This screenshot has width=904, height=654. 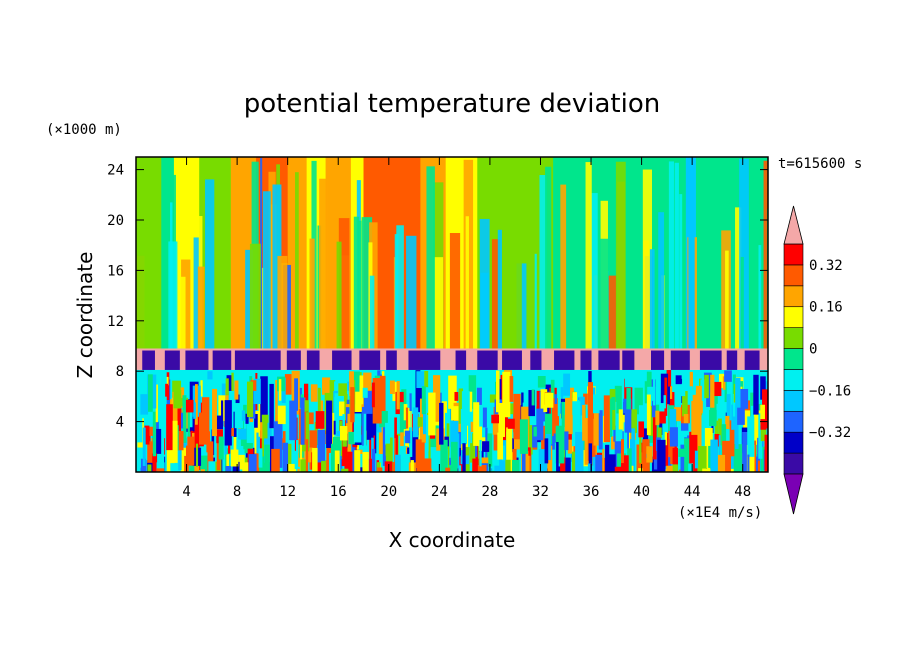 What do you see at coordinates (793, 494) in the screenshot?
I see `colorbar-low-triangle` at bounding box center [793, 494].